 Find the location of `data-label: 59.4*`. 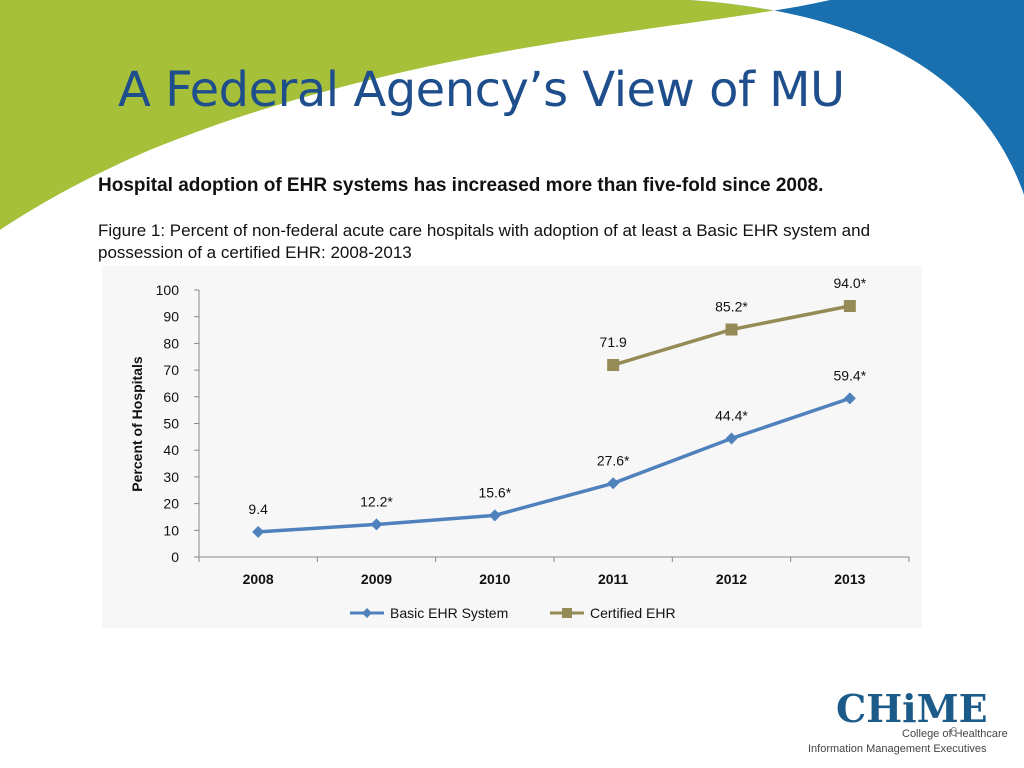

data-label: 59.4* is located at coordinates (849, 375).